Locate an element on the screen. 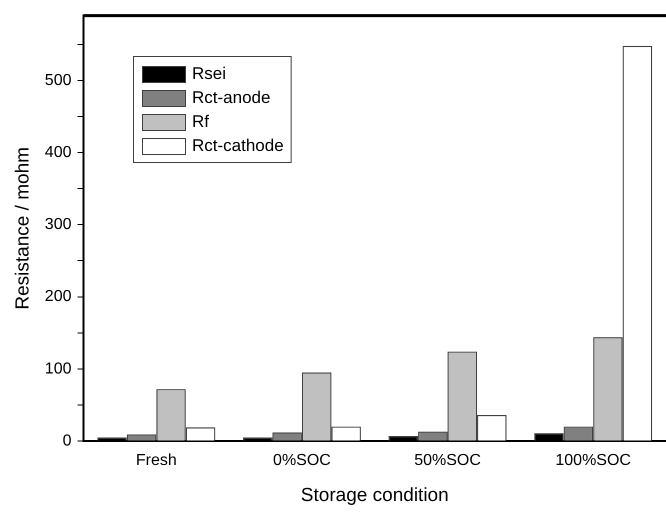 The width and height of the screenshot is (666, 515). x-axis-title: Storage condition is located at coordinates (374, 495).